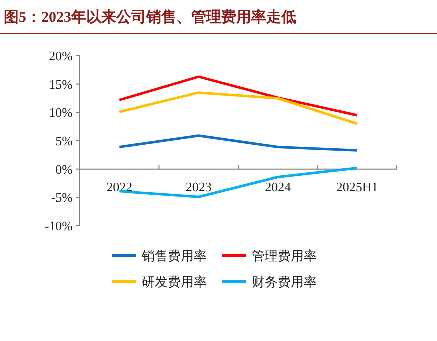 The height and width of the screenshot is (341, 437). Describe the element at coordinates (62, 198) in the screenshot. I see `y-tick-label: -5%` at that location.